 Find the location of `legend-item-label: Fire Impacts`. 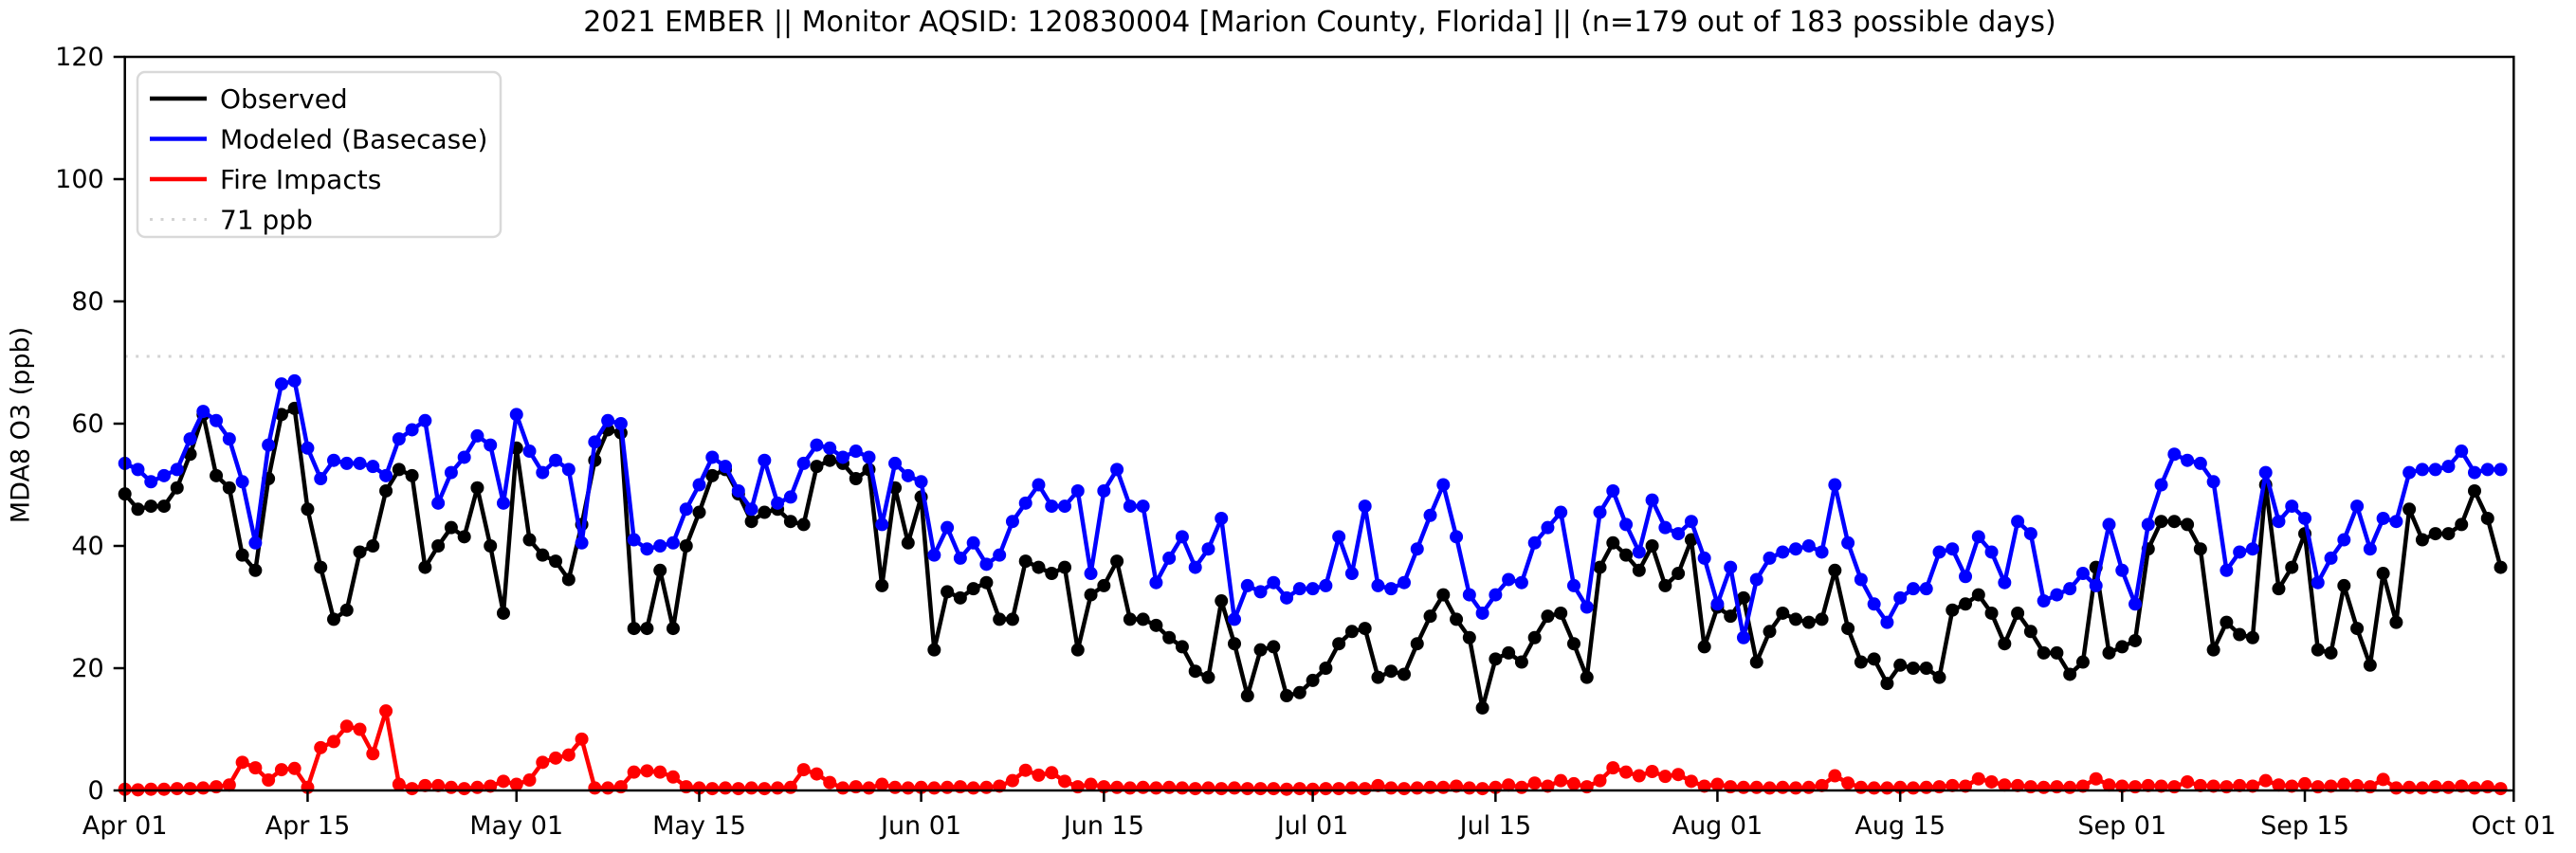

legend-item-label: Fire Impacts is located at coordinates (300, 179).